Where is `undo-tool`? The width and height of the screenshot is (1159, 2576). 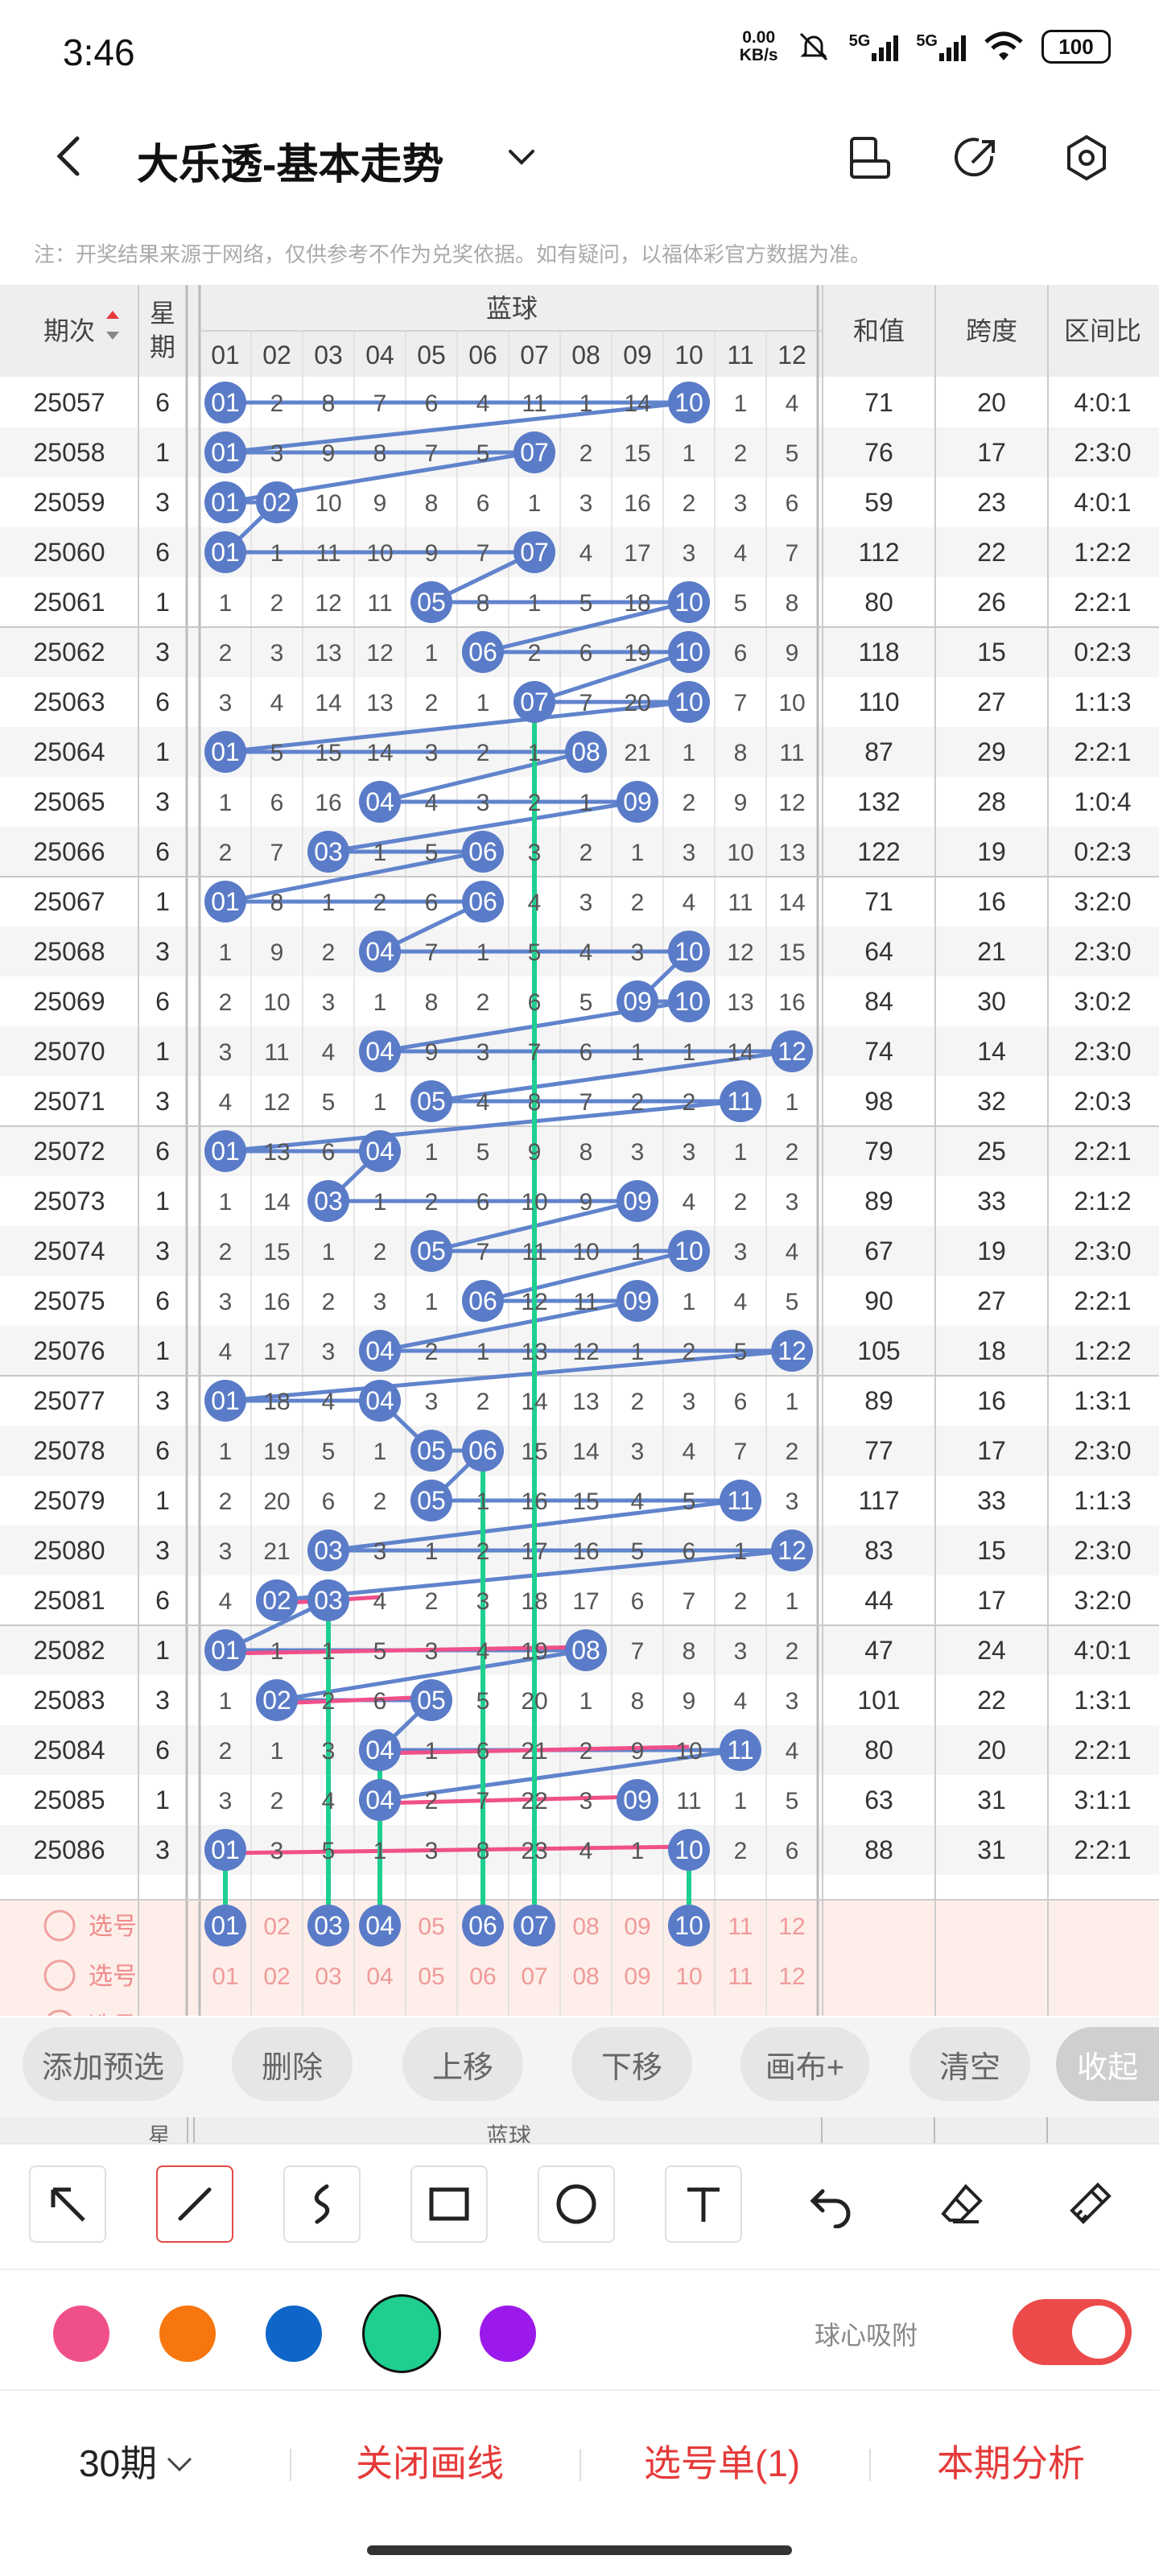 undo-tool is located at coordinates (830, 2204).